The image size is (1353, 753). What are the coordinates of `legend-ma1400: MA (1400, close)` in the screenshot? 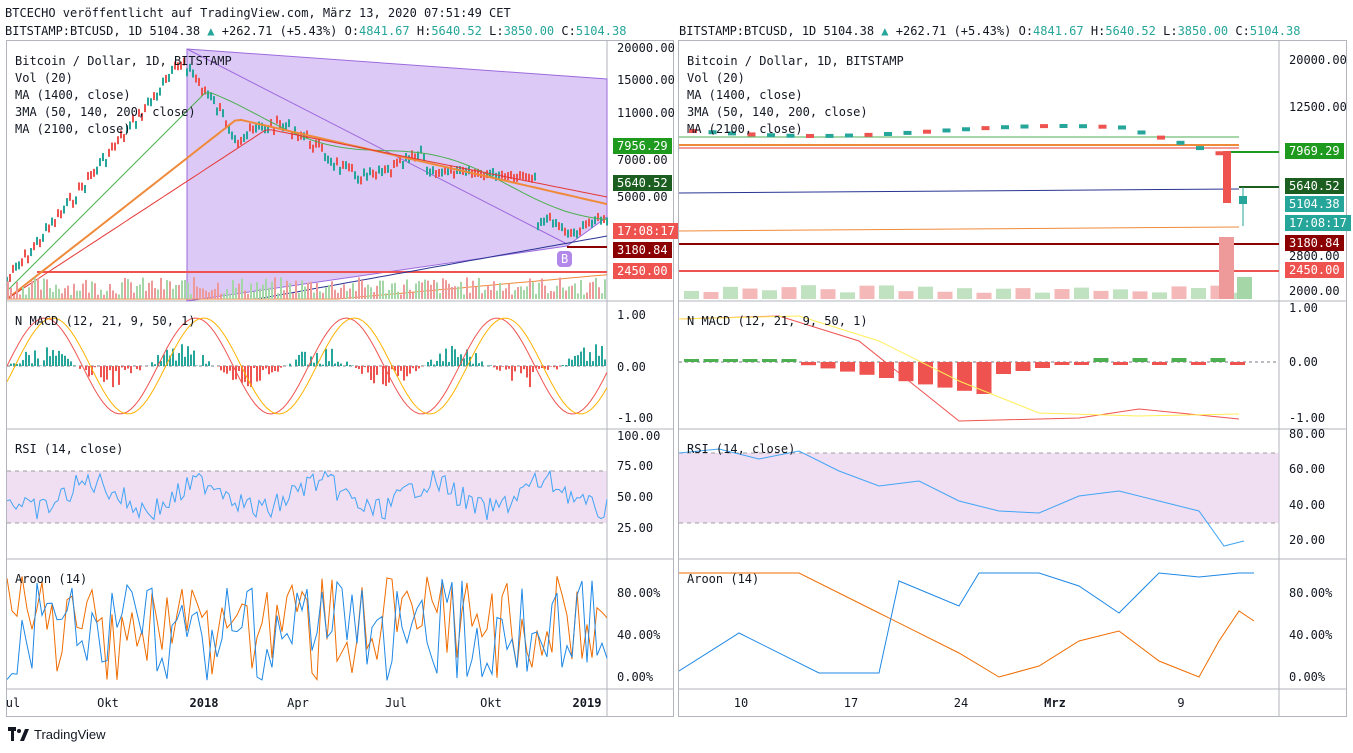 It's located at (745, 95).